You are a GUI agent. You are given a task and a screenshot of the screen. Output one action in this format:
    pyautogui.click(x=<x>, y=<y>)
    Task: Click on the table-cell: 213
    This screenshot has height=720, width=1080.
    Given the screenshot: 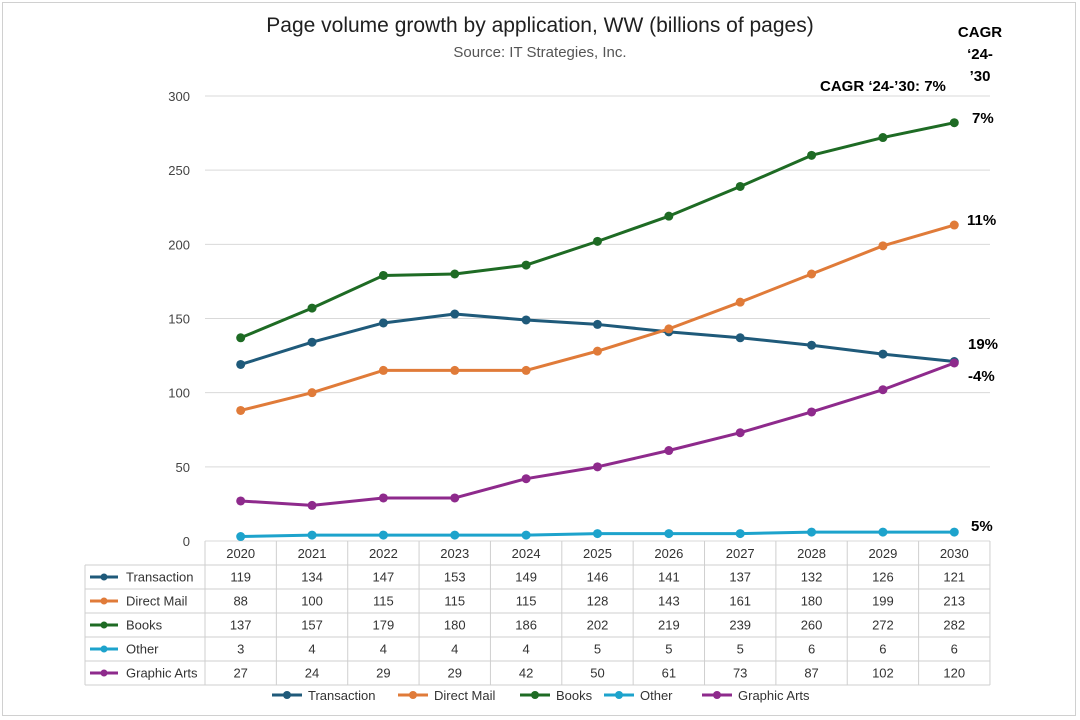 What is the action you would take?
    pyautogui.click(x=954, y=601)
    